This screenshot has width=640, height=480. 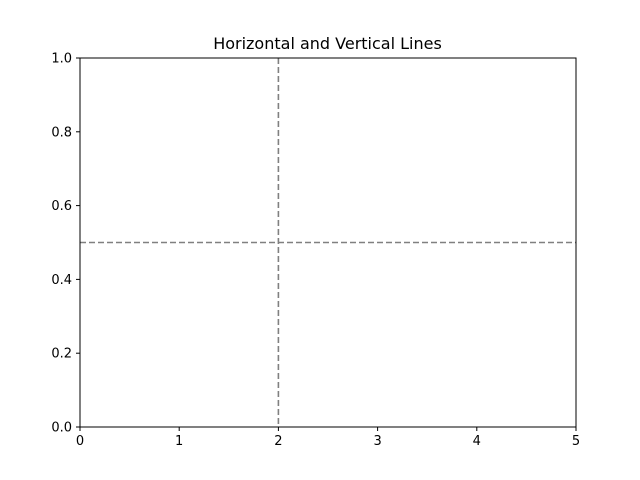 I want to click on y-tick-label: 0.2, so click(x=61, y=354).